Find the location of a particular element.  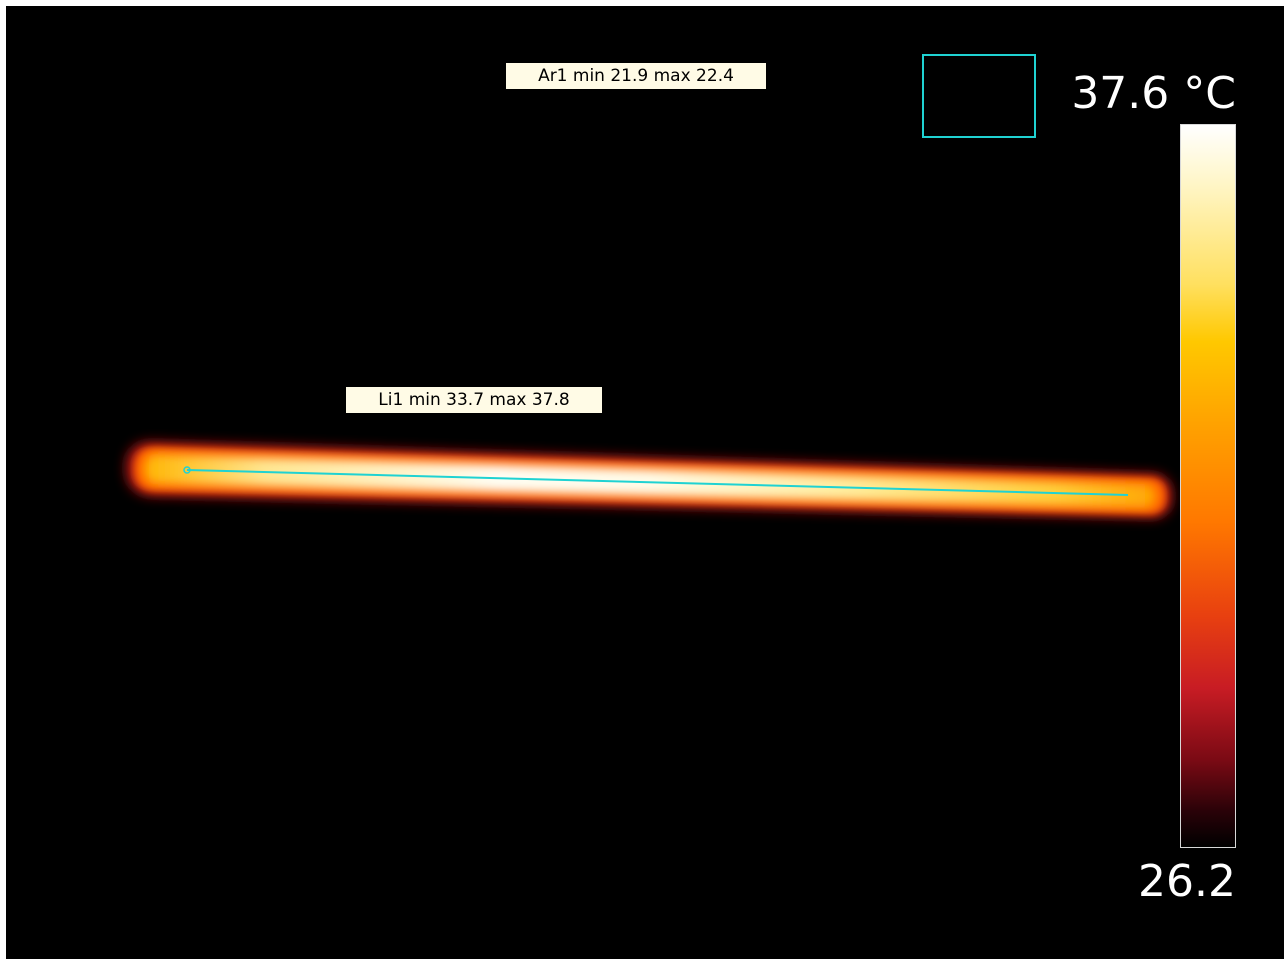

heated-rod is located at coordinates (649, 480).